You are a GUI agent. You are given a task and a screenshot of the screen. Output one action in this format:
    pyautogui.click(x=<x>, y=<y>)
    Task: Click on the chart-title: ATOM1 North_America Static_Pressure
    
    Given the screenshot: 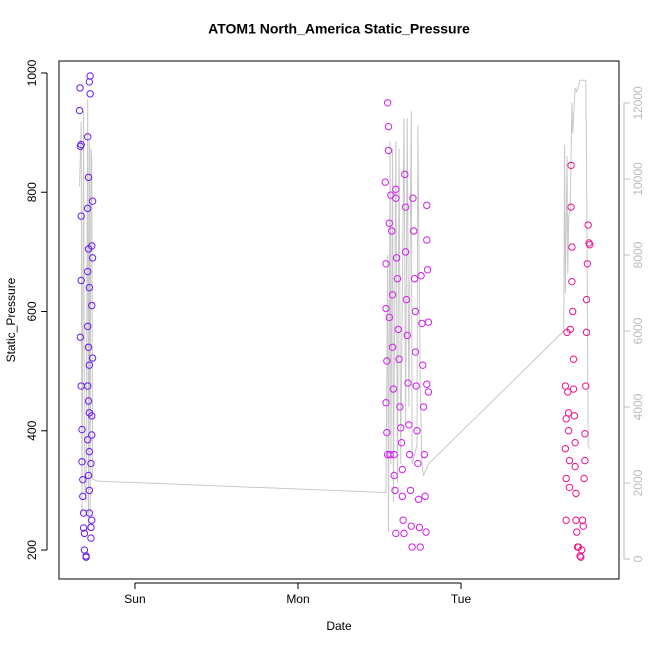 What is the action you would take?
    pyautogui.click(x=339, y=29)
    